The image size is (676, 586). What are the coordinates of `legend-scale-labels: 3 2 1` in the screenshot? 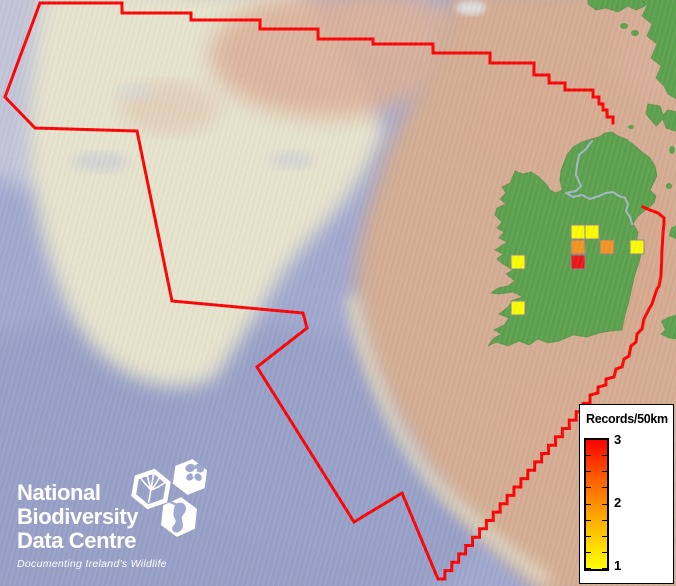 It's located at (617, 502).